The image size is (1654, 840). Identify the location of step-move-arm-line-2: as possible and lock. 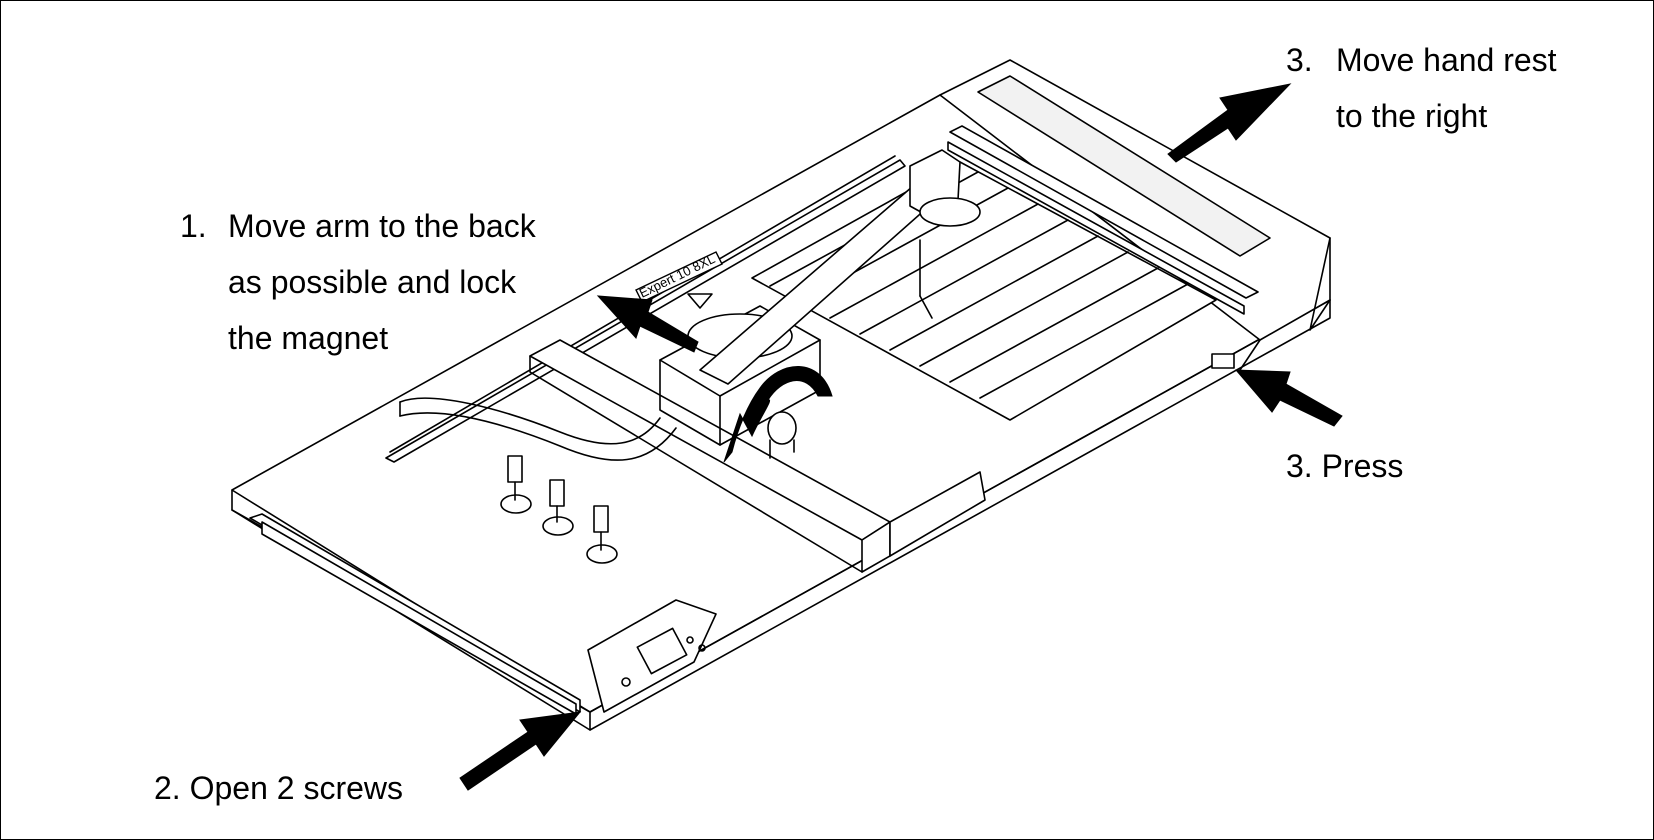
(372, 282).